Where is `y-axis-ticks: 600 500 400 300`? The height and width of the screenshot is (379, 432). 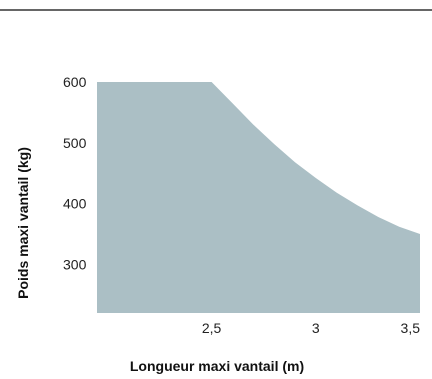
y-axis-ticks: 600 500 400 300 is located at coordinates (75, 173).